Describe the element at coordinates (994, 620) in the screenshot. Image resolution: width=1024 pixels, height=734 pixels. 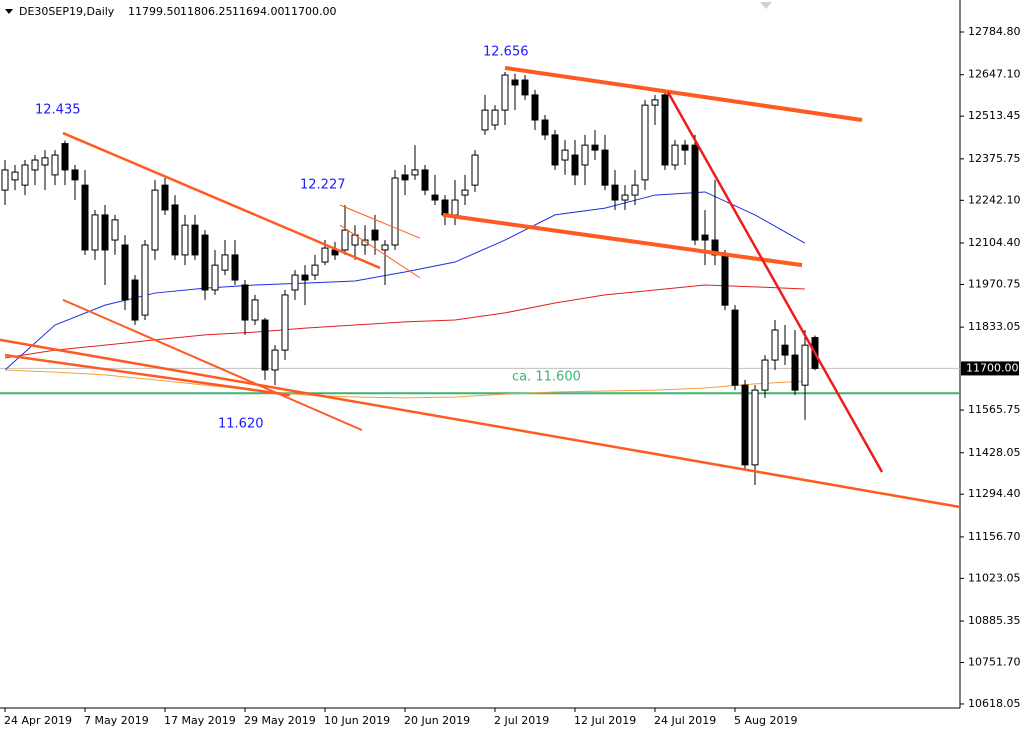
I see `y-tick-label: 10885.35` at that location.